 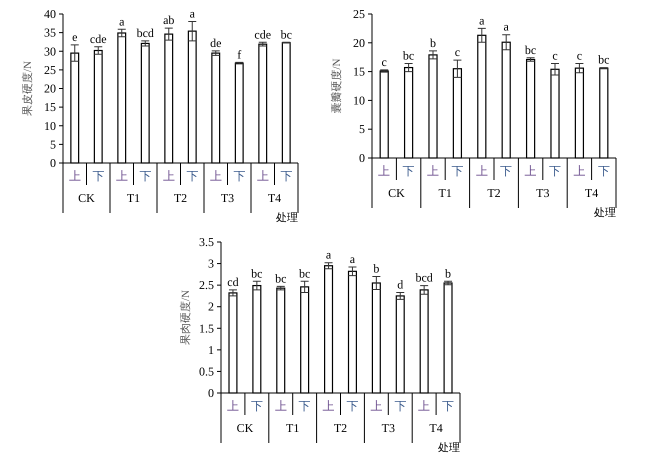 What do you see at coordinates (206, 242) in the screenshot?
I see `y-tick-label: 3.5` at bounding box center [206, 242].